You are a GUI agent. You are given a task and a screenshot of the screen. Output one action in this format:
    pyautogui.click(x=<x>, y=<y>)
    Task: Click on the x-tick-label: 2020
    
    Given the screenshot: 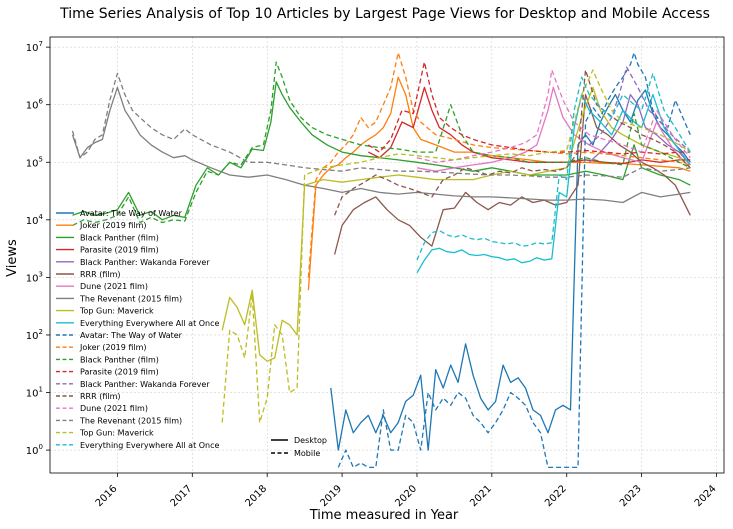 What is the action you would take?
    pyautogui.click(x=406, y=496)
    